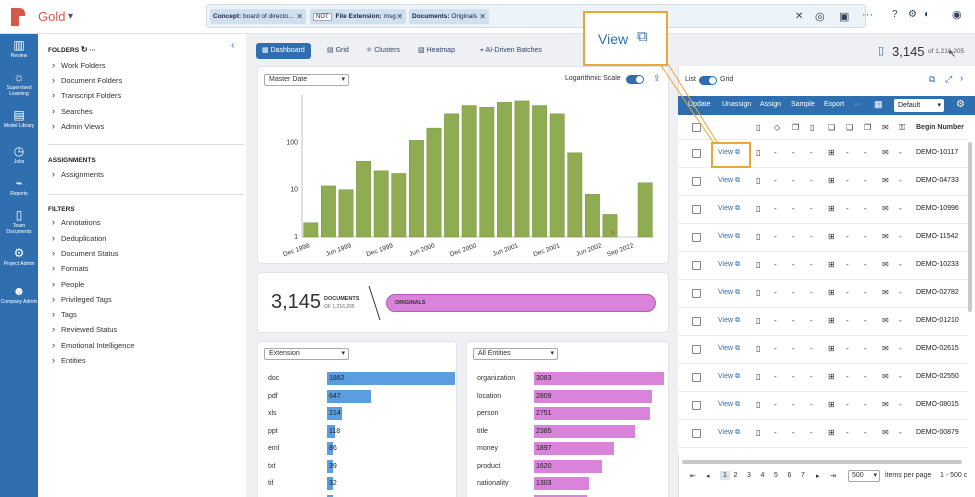 This screenshot has width=975, height=497. What do you see at coordinates (19, 186) in the screenshot?
I see `nav-reports: ⌁ Reports` at bounding box center [19, 186].